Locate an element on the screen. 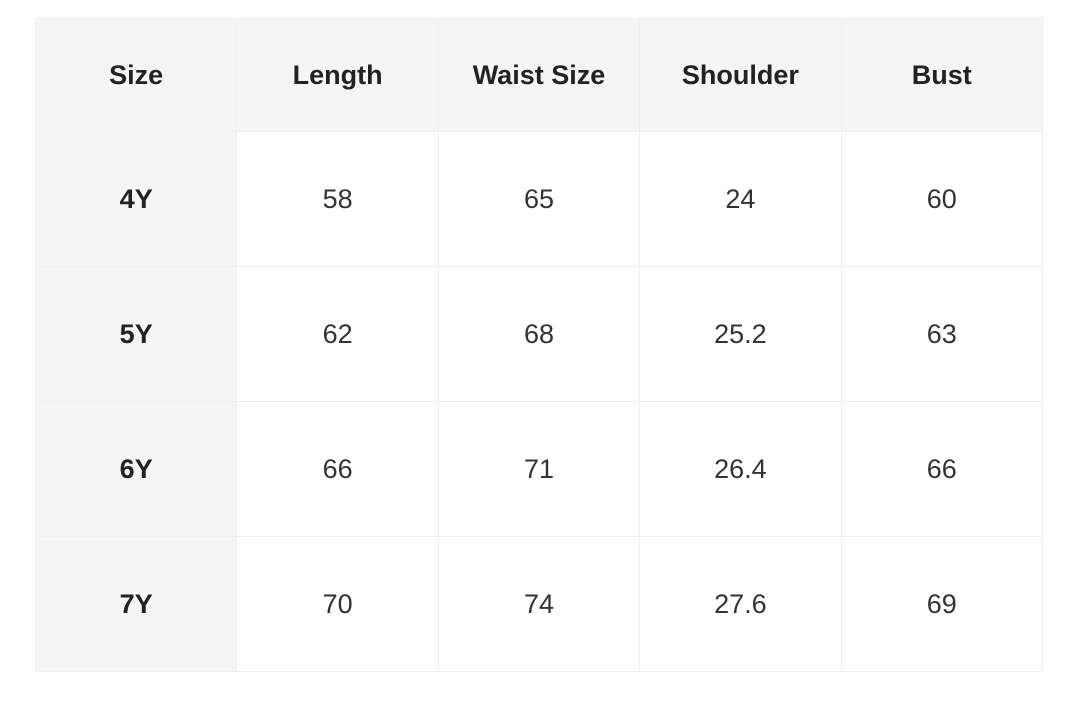 This screenshot has width=1080, height=702. value-cell: 60 is located at coordinates (941, 199).